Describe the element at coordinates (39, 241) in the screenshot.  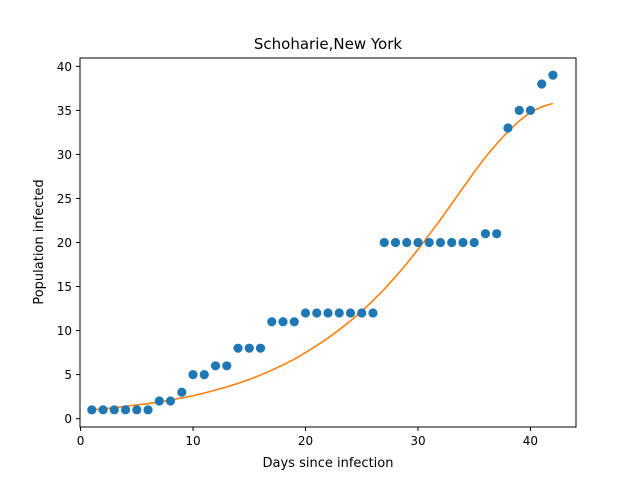
I see `y-axis-label: Population infected` at that location.